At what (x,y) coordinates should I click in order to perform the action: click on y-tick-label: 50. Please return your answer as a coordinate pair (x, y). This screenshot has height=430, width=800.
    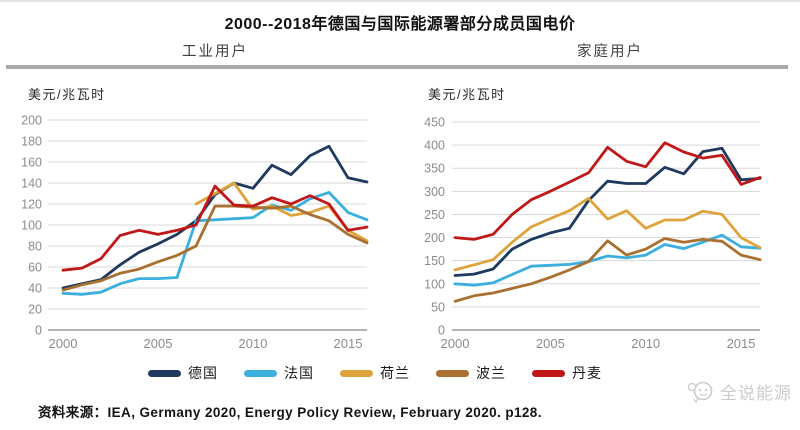
    Looking at the image, I should click on (438, 307).